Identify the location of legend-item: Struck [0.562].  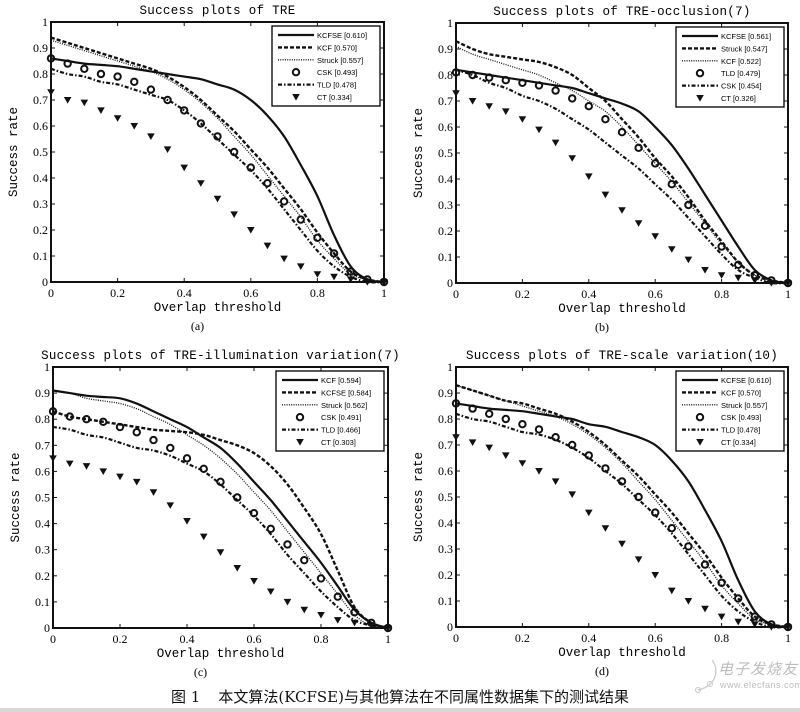
(324, 405).